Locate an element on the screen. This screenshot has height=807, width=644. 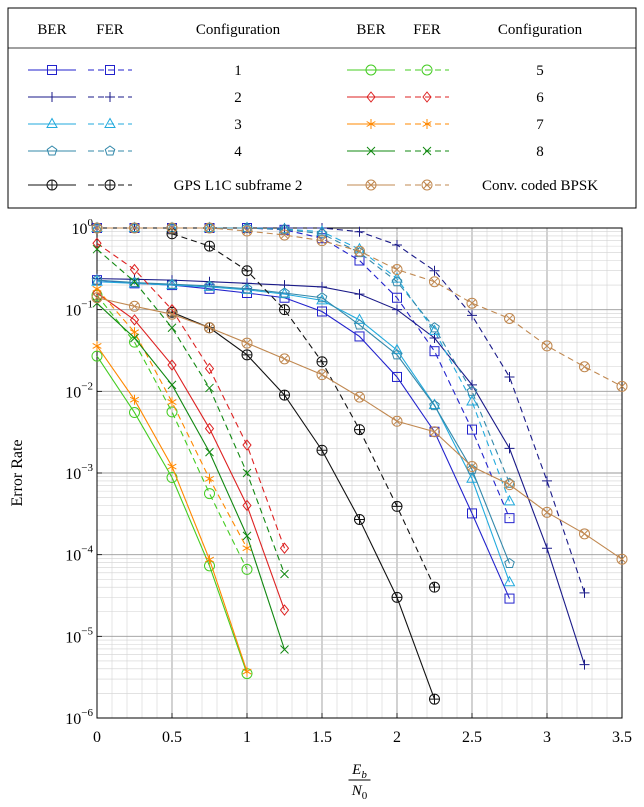
legend-label: 5 is located at coordinates (540, 71).